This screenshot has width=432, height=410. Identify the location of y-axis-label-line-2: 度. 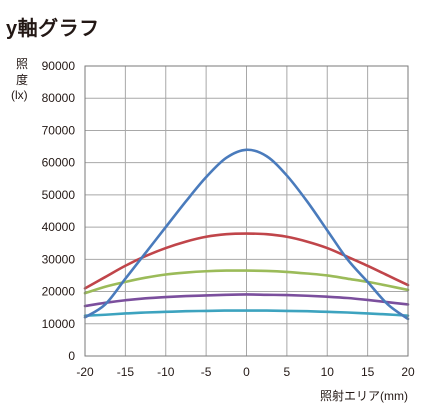
(22, 80).